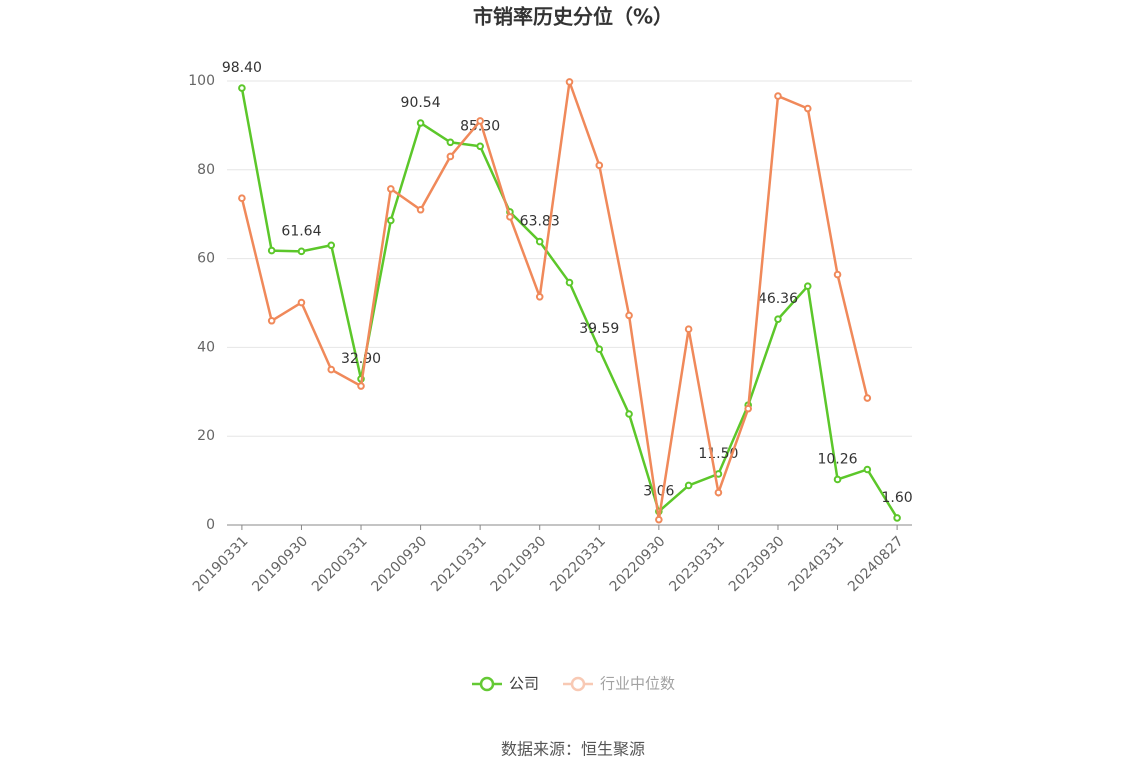 The image size is (1147, 776). Describe the element at coordinates (340, 564) in the screenshot. I see `x-tick-label: 20200331` at that location.